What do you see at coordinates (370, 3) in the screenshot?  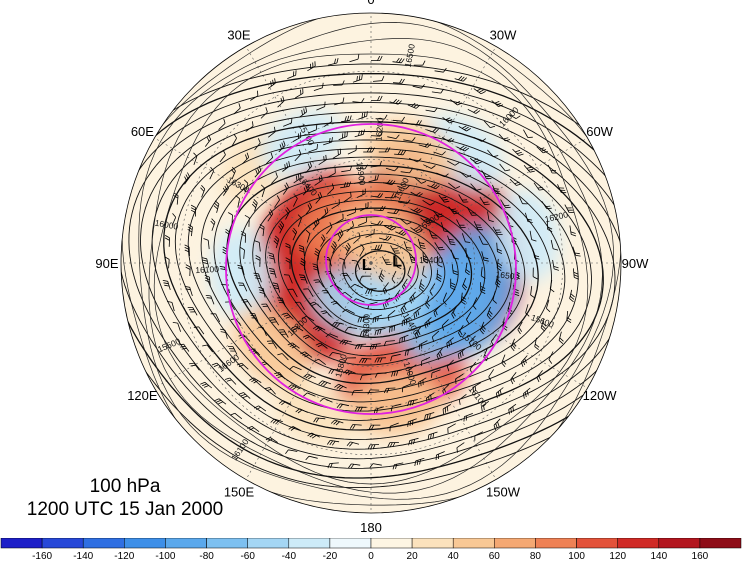 I see `longitude-label: 0` at bounding box center [370, 3].